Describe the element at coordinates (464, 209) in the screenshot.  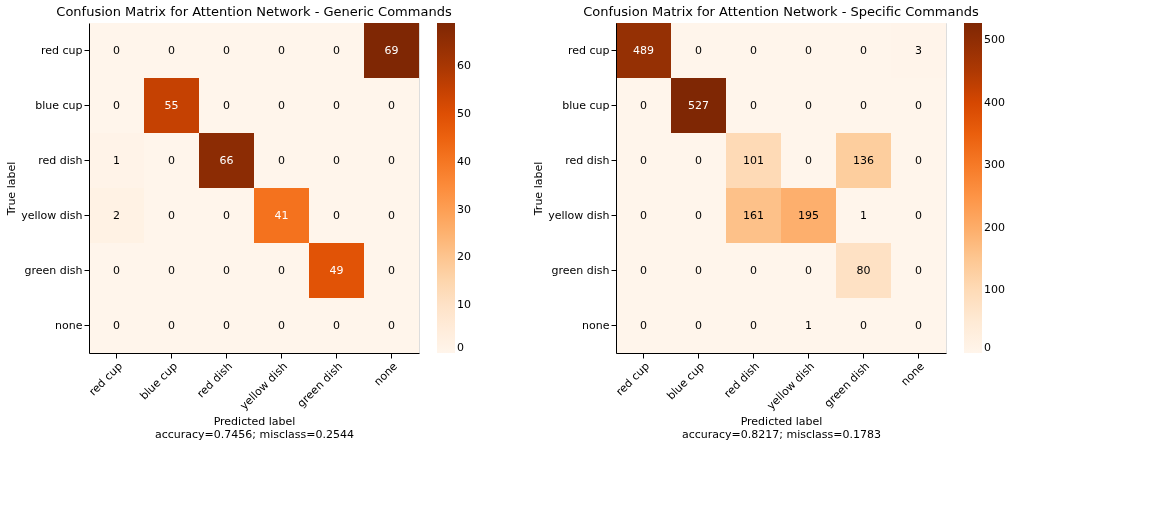
I see `color-bar-label: 30` at that location.